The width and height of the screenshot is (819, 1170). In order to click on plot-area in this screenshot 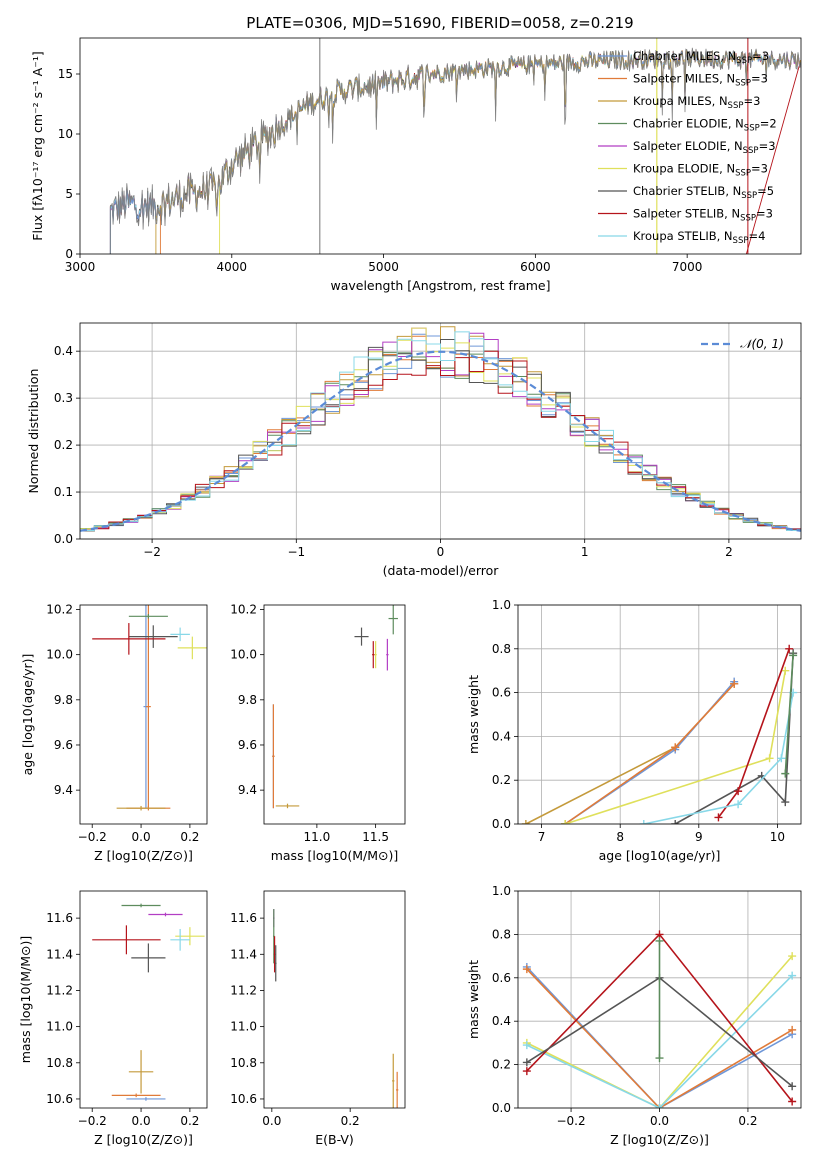, I will do `click(149, 708)`.